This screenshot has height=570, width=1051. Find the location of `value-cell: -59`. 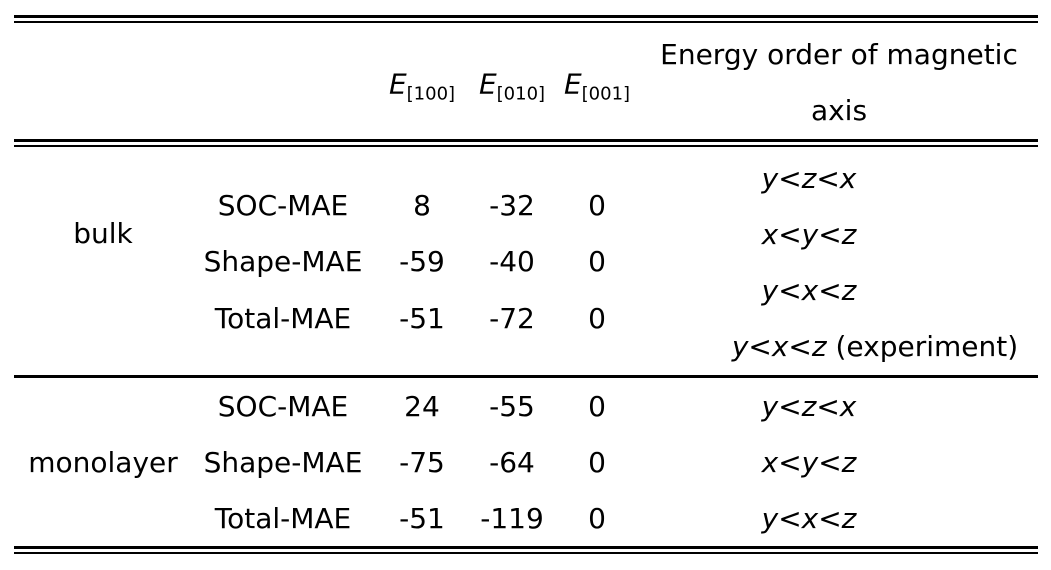

value-cell: -59 is located at coordinates (422, 261).